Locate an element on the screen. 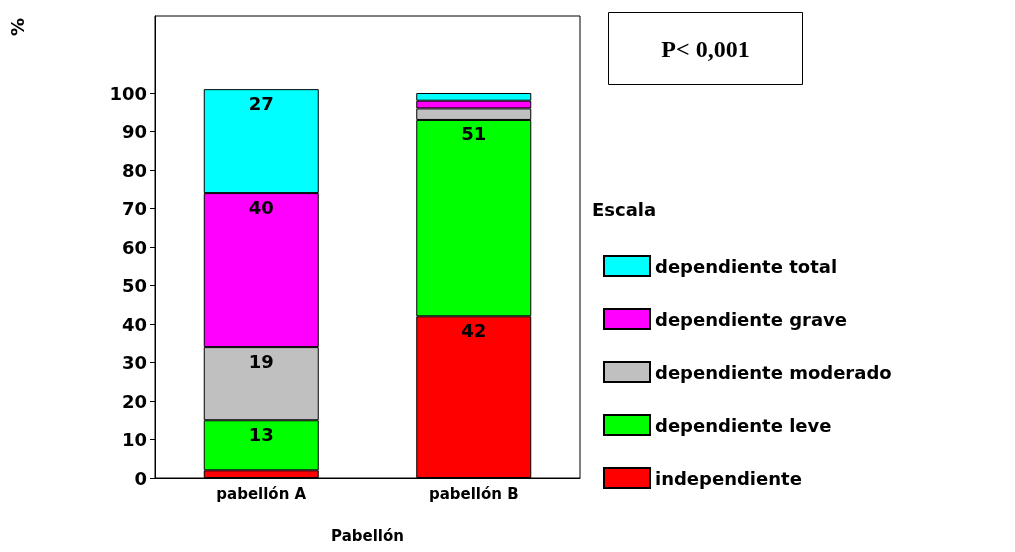  x-axis-title: Pabellón is located at coordinates (367, 535).